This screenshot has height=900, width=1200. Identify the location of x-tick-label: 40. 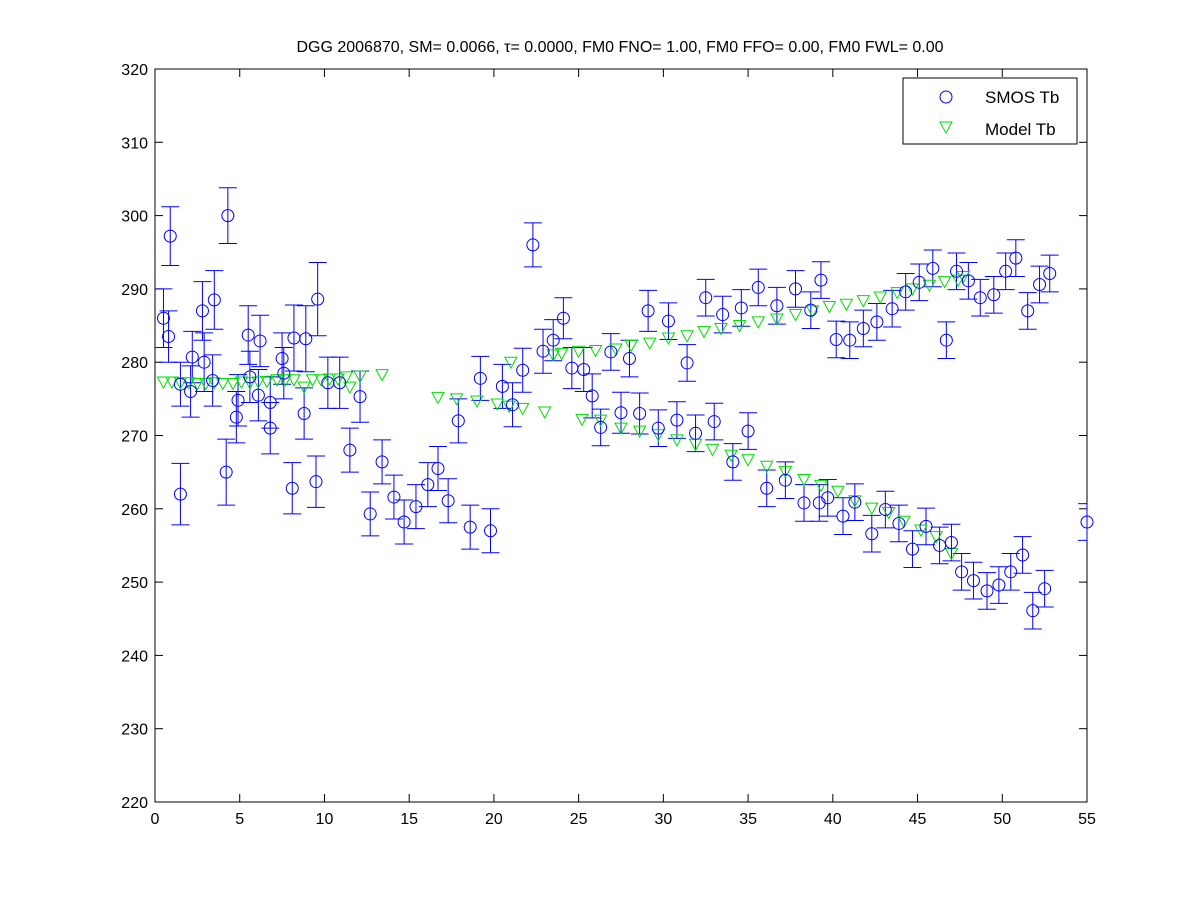
(833, 819).